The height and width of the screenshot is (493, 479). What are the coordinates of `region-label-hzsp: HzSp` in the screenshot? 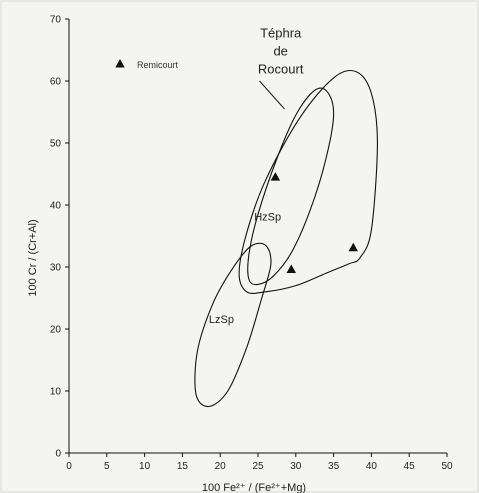 It's located at (267, 218).